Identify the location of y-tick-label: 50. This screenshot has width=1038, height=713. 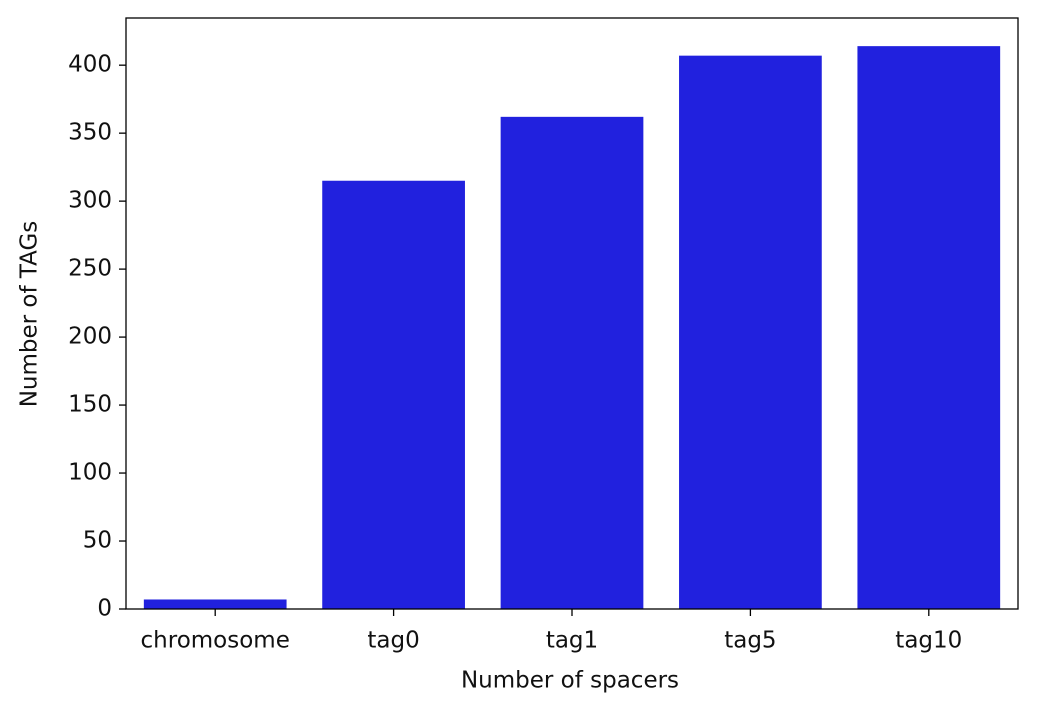
(97, 541).